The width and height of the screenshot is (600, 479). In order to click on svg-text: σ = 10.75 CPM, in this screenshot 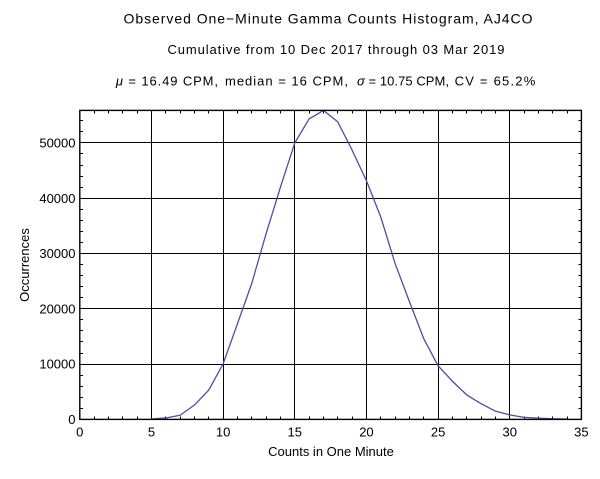, I will do `click(403, 81)`.